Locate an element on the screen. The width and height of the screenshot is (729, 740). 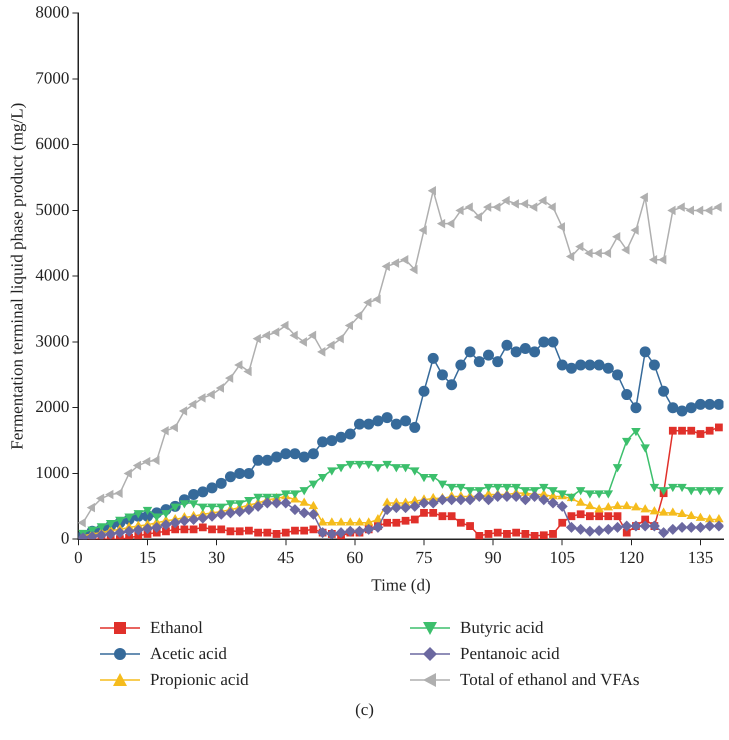
y-tick-label: 8000 is located at coordinates (52, 12).